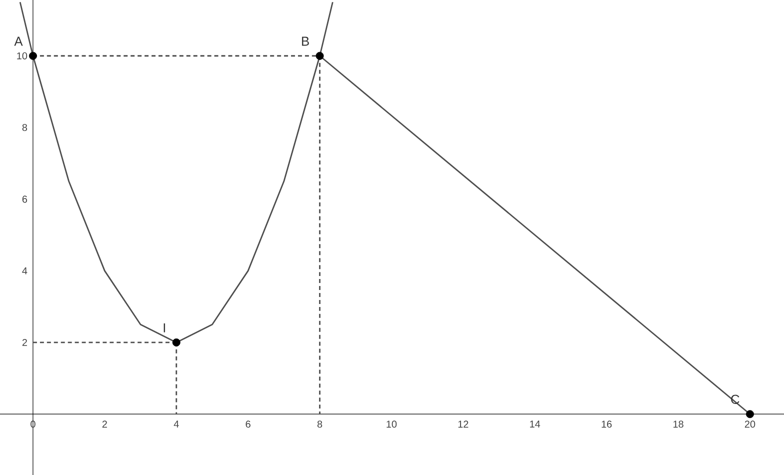  What do you see at coordinates (319, 424) in the screenshot?
I see `x-tick-label: 8` at bounding box center [319, 424].